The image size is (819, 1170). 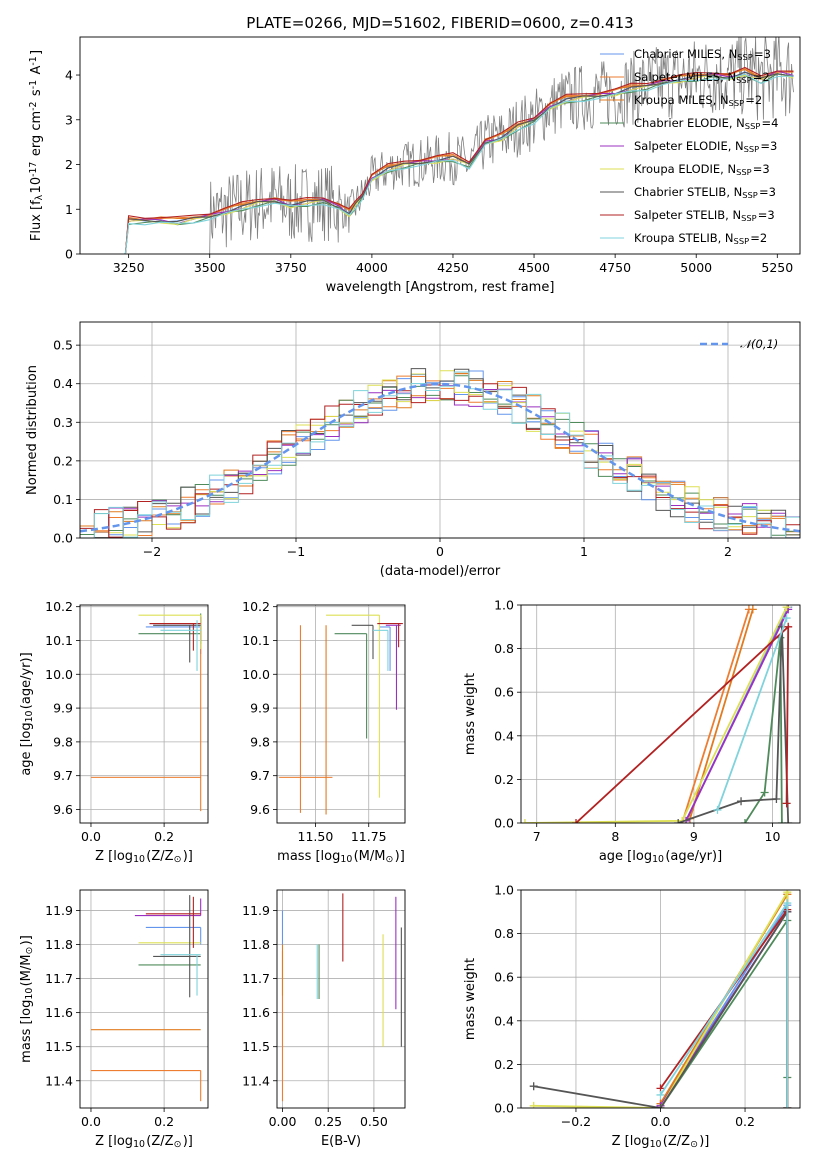 I want to click on x-tick-label: 3750, so click(x=291, y=267).